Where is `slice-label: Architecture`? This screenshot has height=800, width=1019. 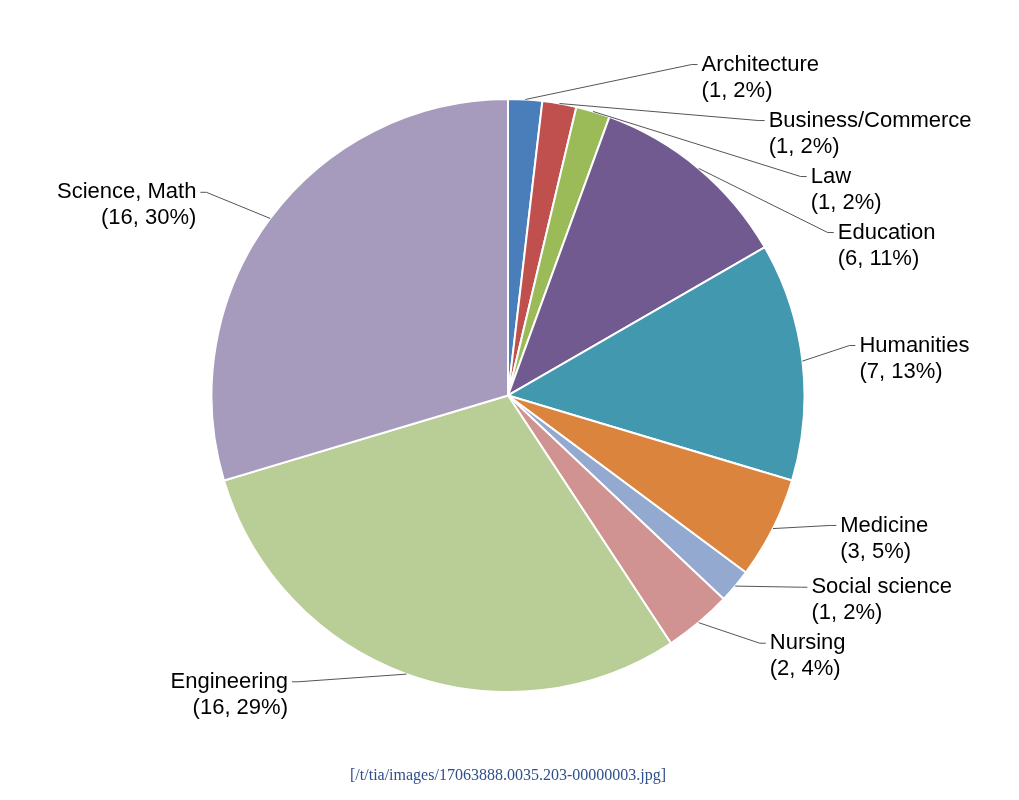 slice-label: Architecture is located at coordinates (760, 63).